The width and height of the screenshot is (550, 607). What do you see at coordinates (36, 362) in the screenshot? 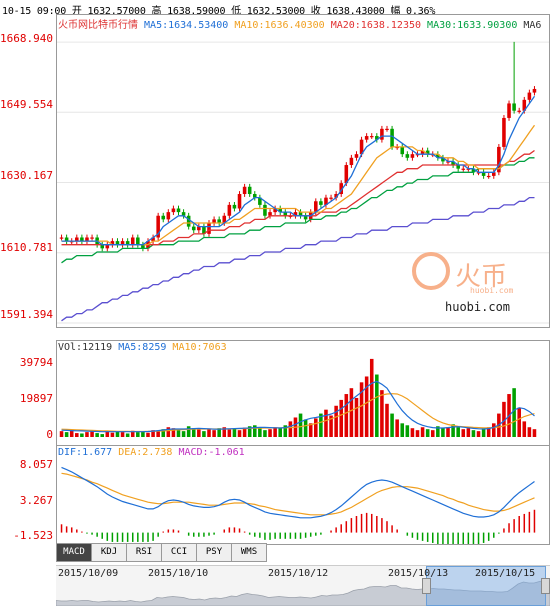
I see `vol-ytick: 39794` at bounding box center [36, 362].